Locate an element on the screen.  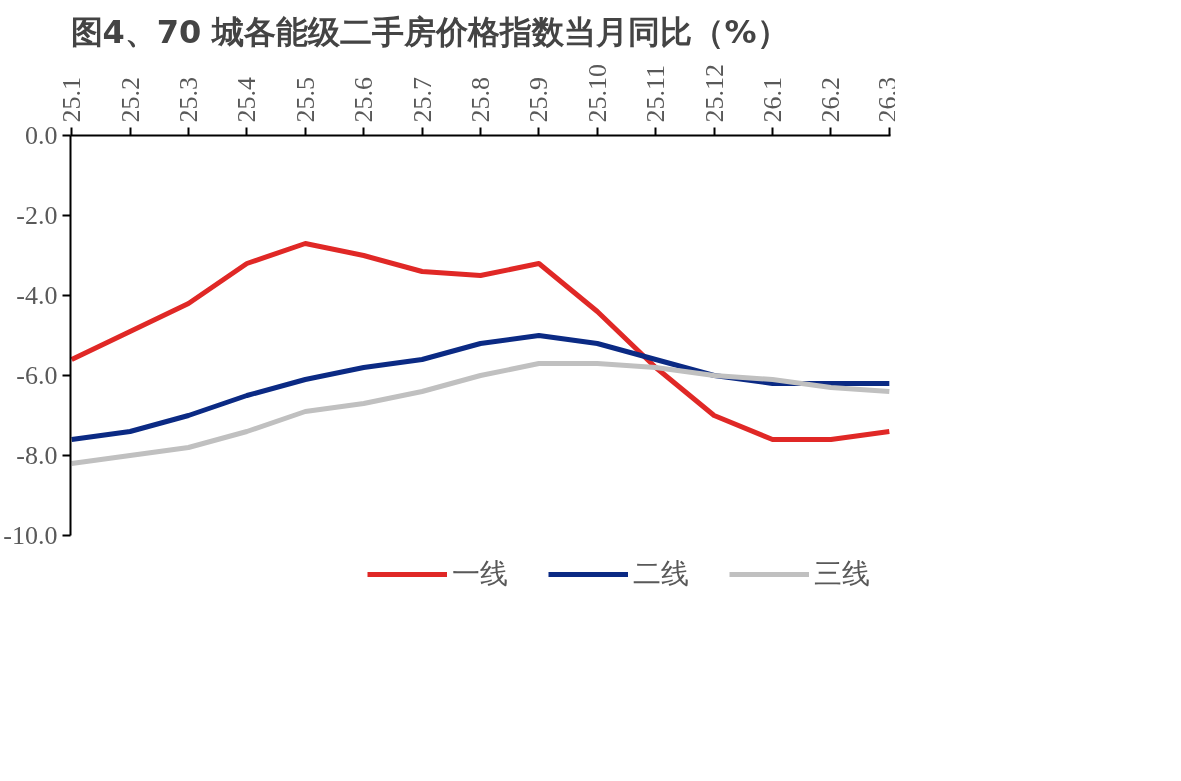
y-tick-label: -8.0 is located at coordinates (37, 455).